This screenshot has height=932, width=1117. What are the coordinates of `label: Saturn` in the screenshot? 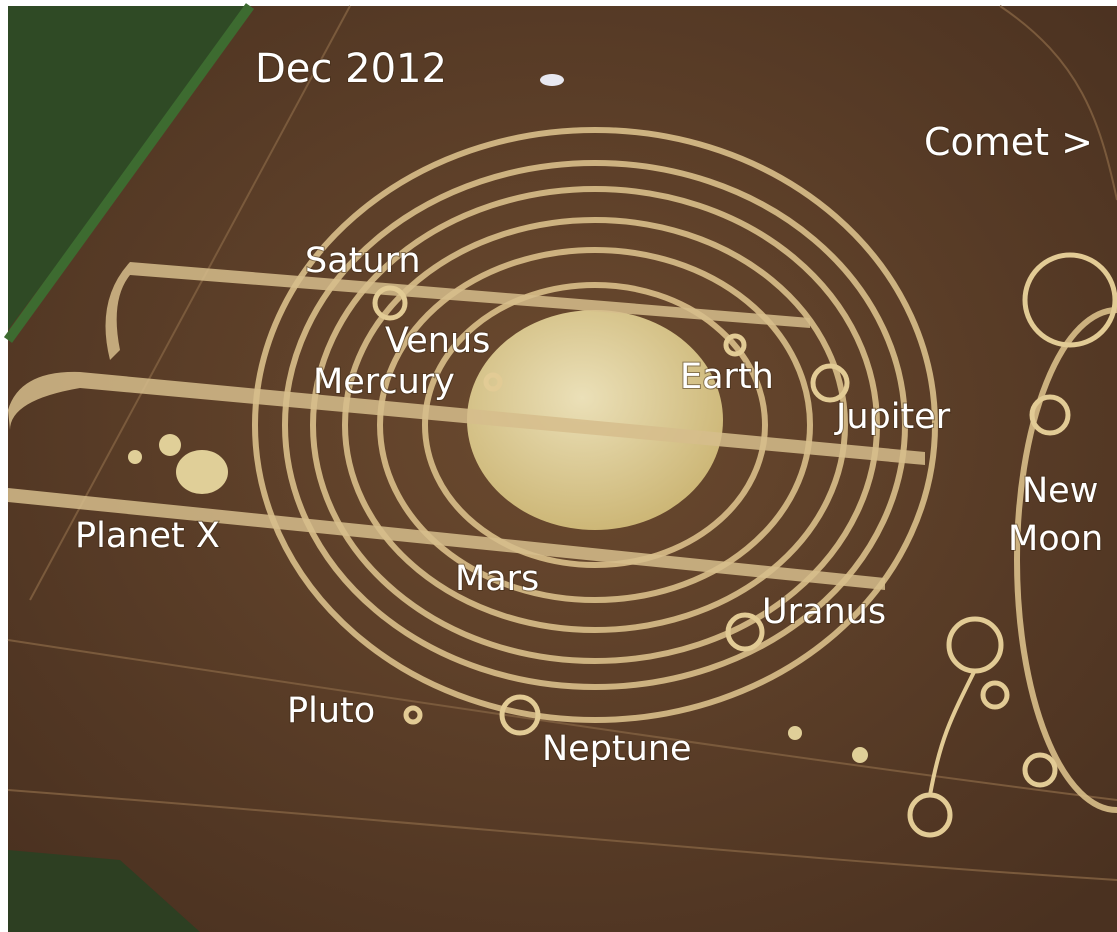 It's located at (363, 261).